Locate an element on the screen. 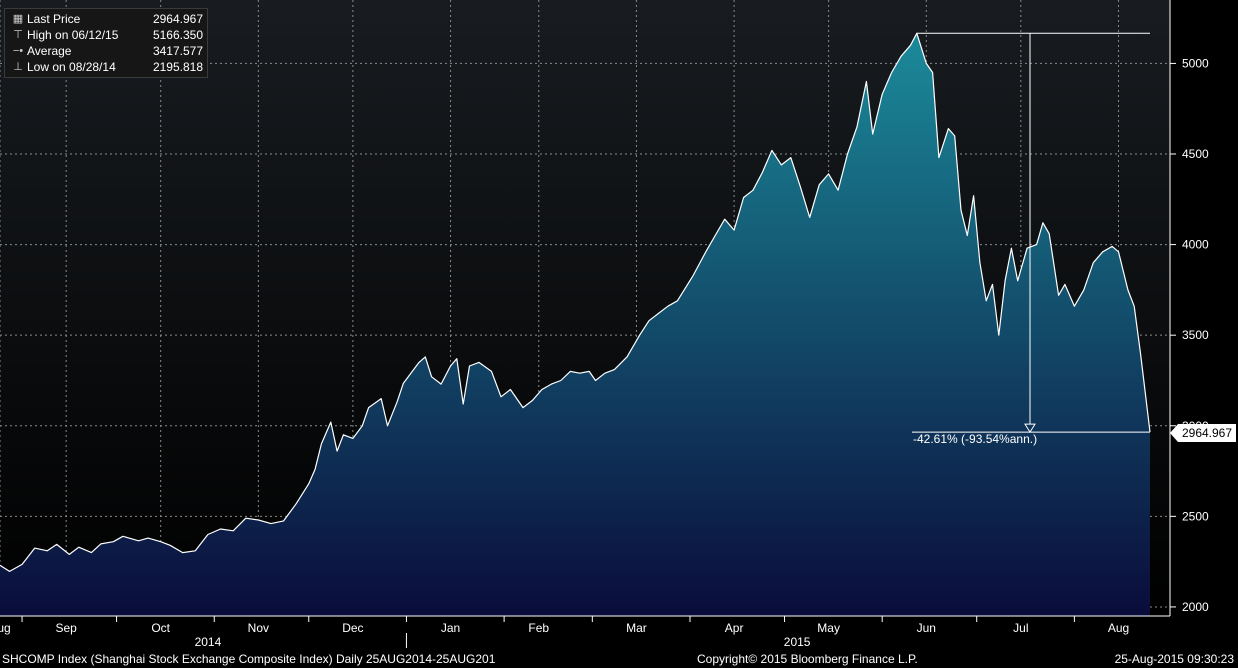  y-tick-label: 2500 is located at coordinates (1195, 516).